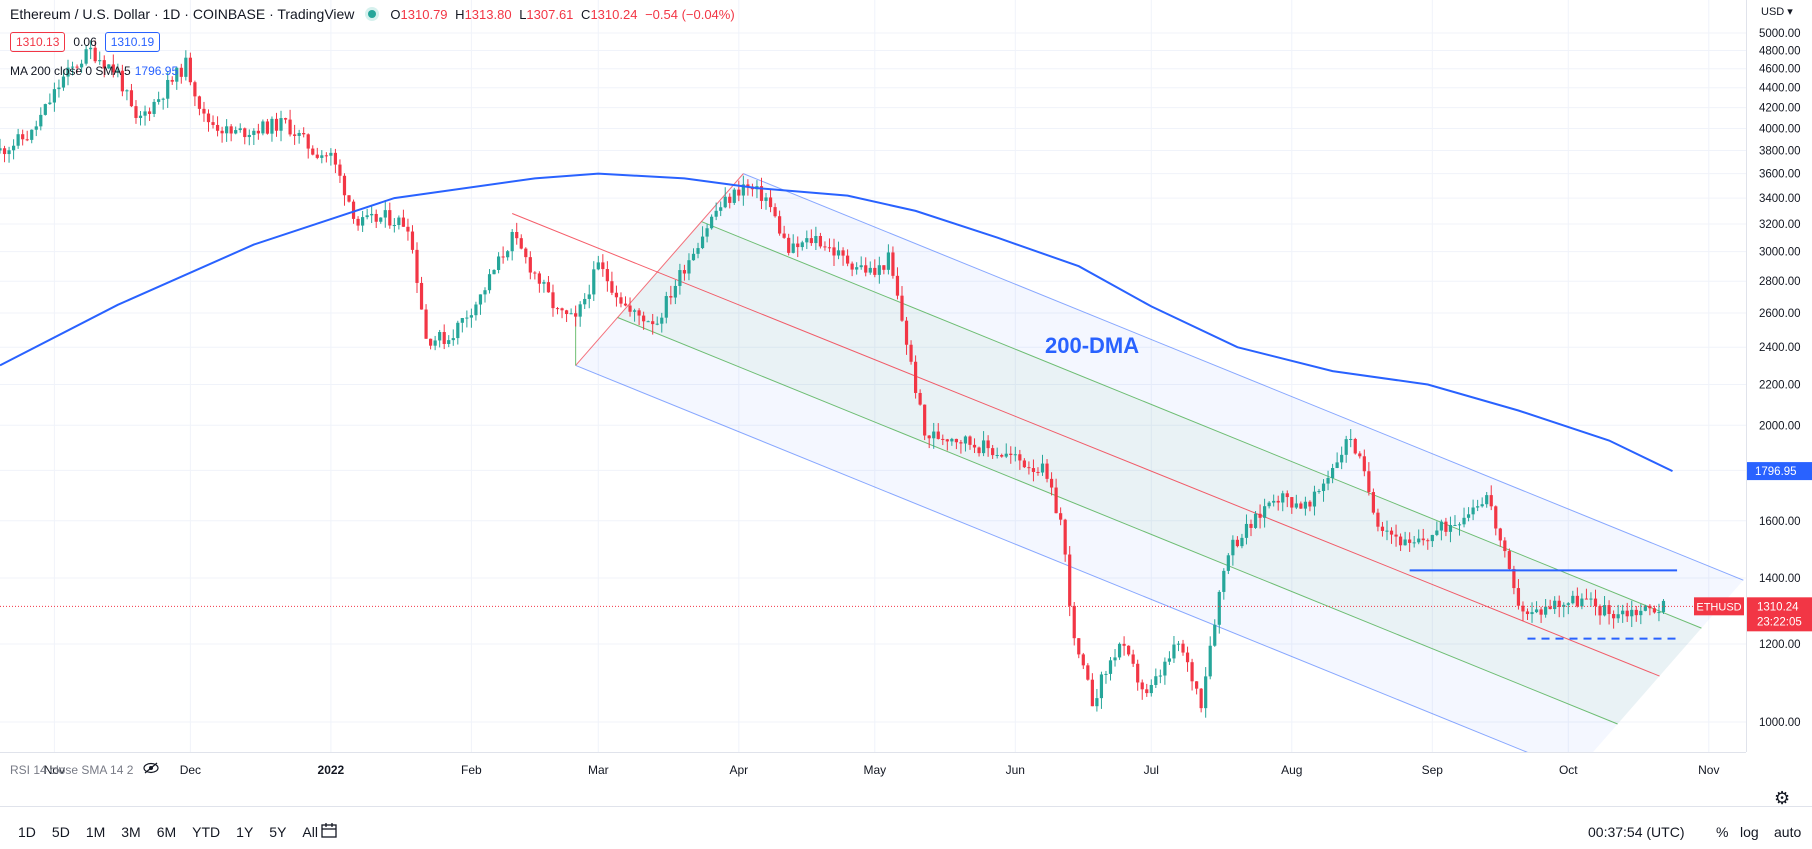 The height and width of the screenshot is (849, 1812). I want to click on timeframe-6m: 6M, so click(166, 832).